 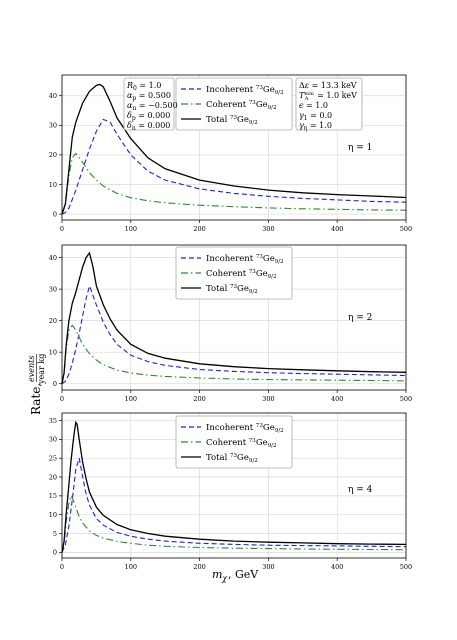 What do you see at coordinates (224, 578) in the screenshot?
I see `svg-text: χ` at bounding box center [224, 578].